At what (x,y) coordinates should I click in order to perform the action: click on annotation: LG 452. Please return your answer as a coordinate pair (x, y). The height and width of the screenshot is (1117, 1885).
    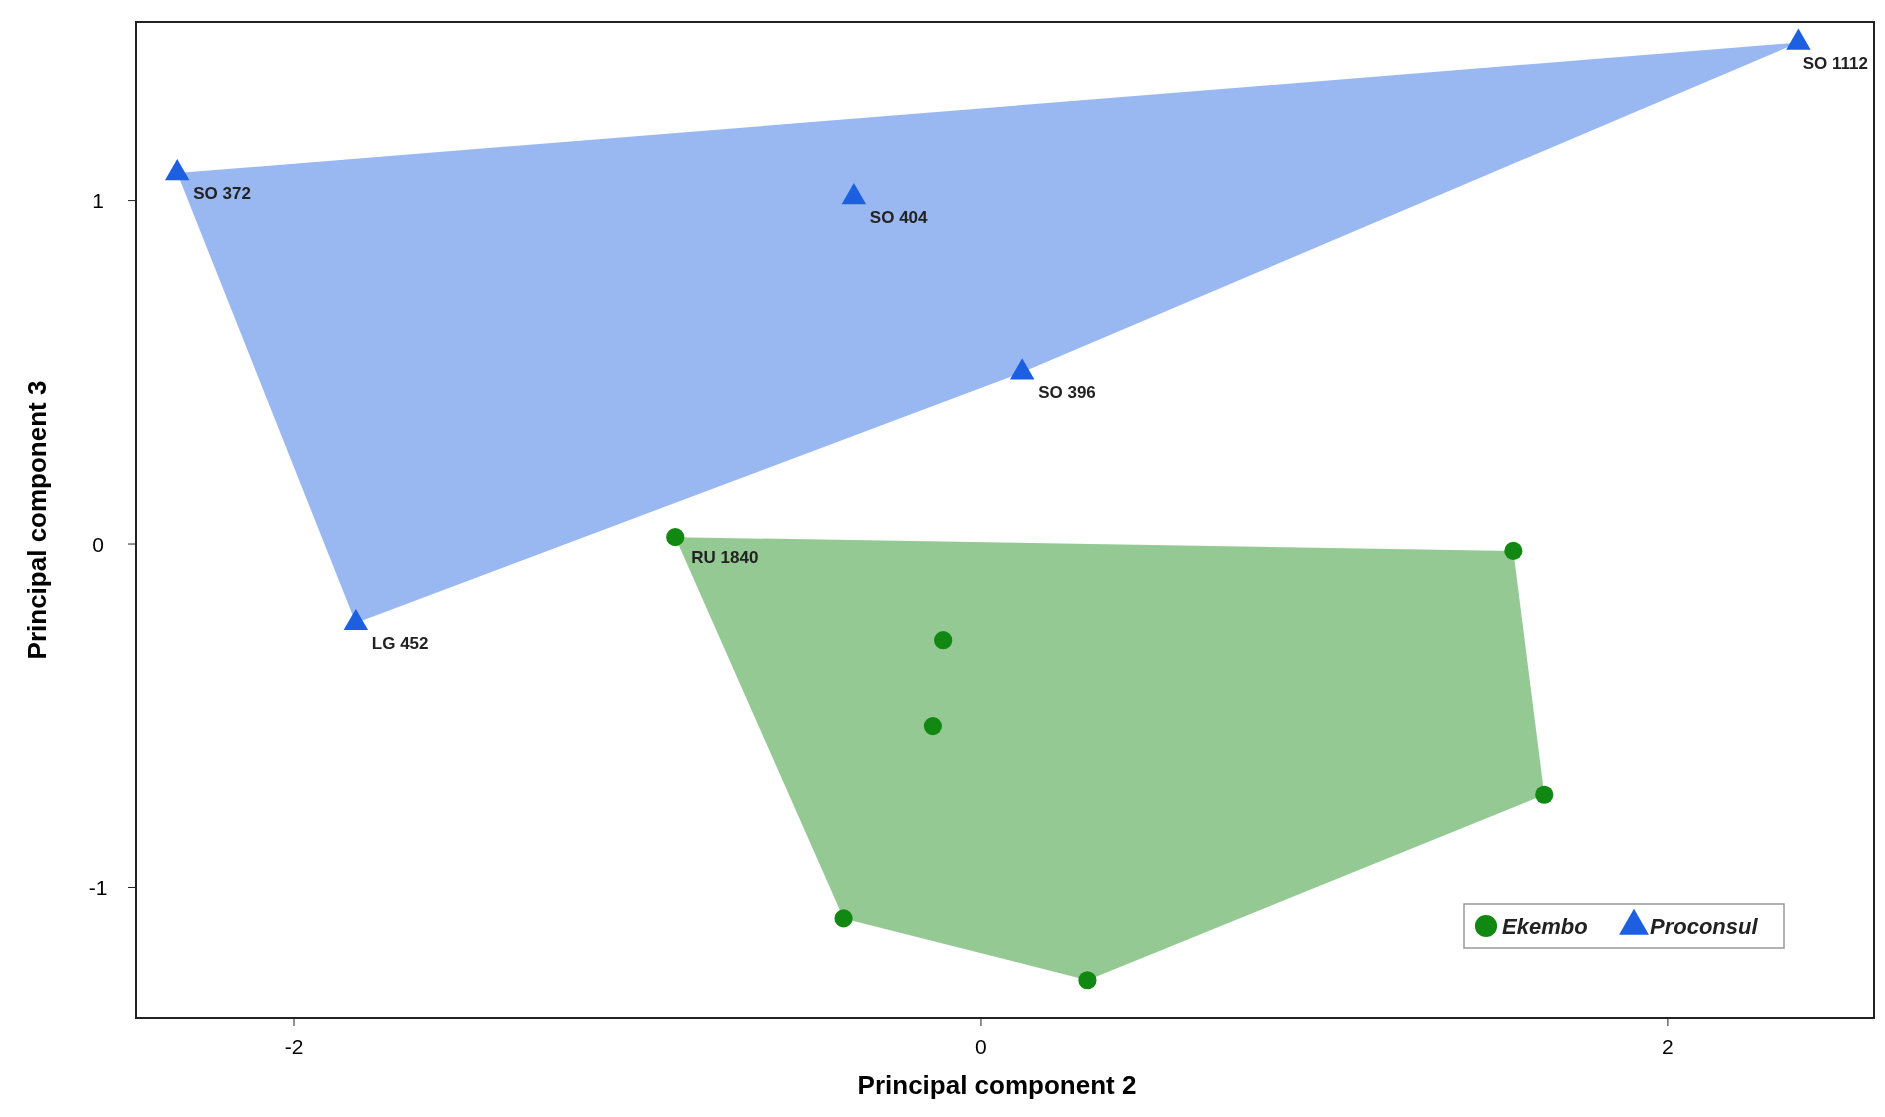
    Looking at the image, I should click on (400, 644).